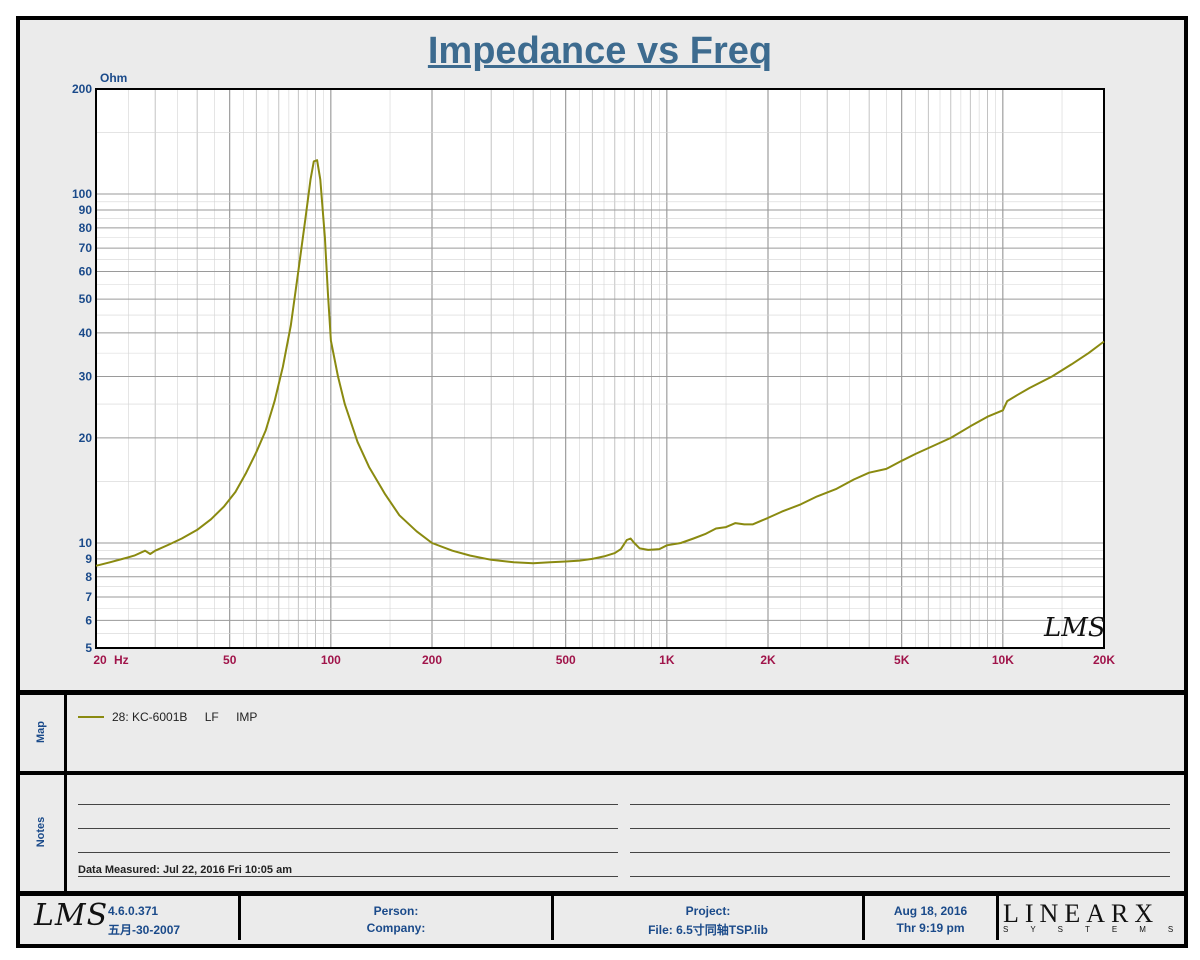 The width and height of the screenshot is (1200, 960). Describe the element at coordinates (82, 89) in the screenshot. I see `y-tick-label: 200` at that location.